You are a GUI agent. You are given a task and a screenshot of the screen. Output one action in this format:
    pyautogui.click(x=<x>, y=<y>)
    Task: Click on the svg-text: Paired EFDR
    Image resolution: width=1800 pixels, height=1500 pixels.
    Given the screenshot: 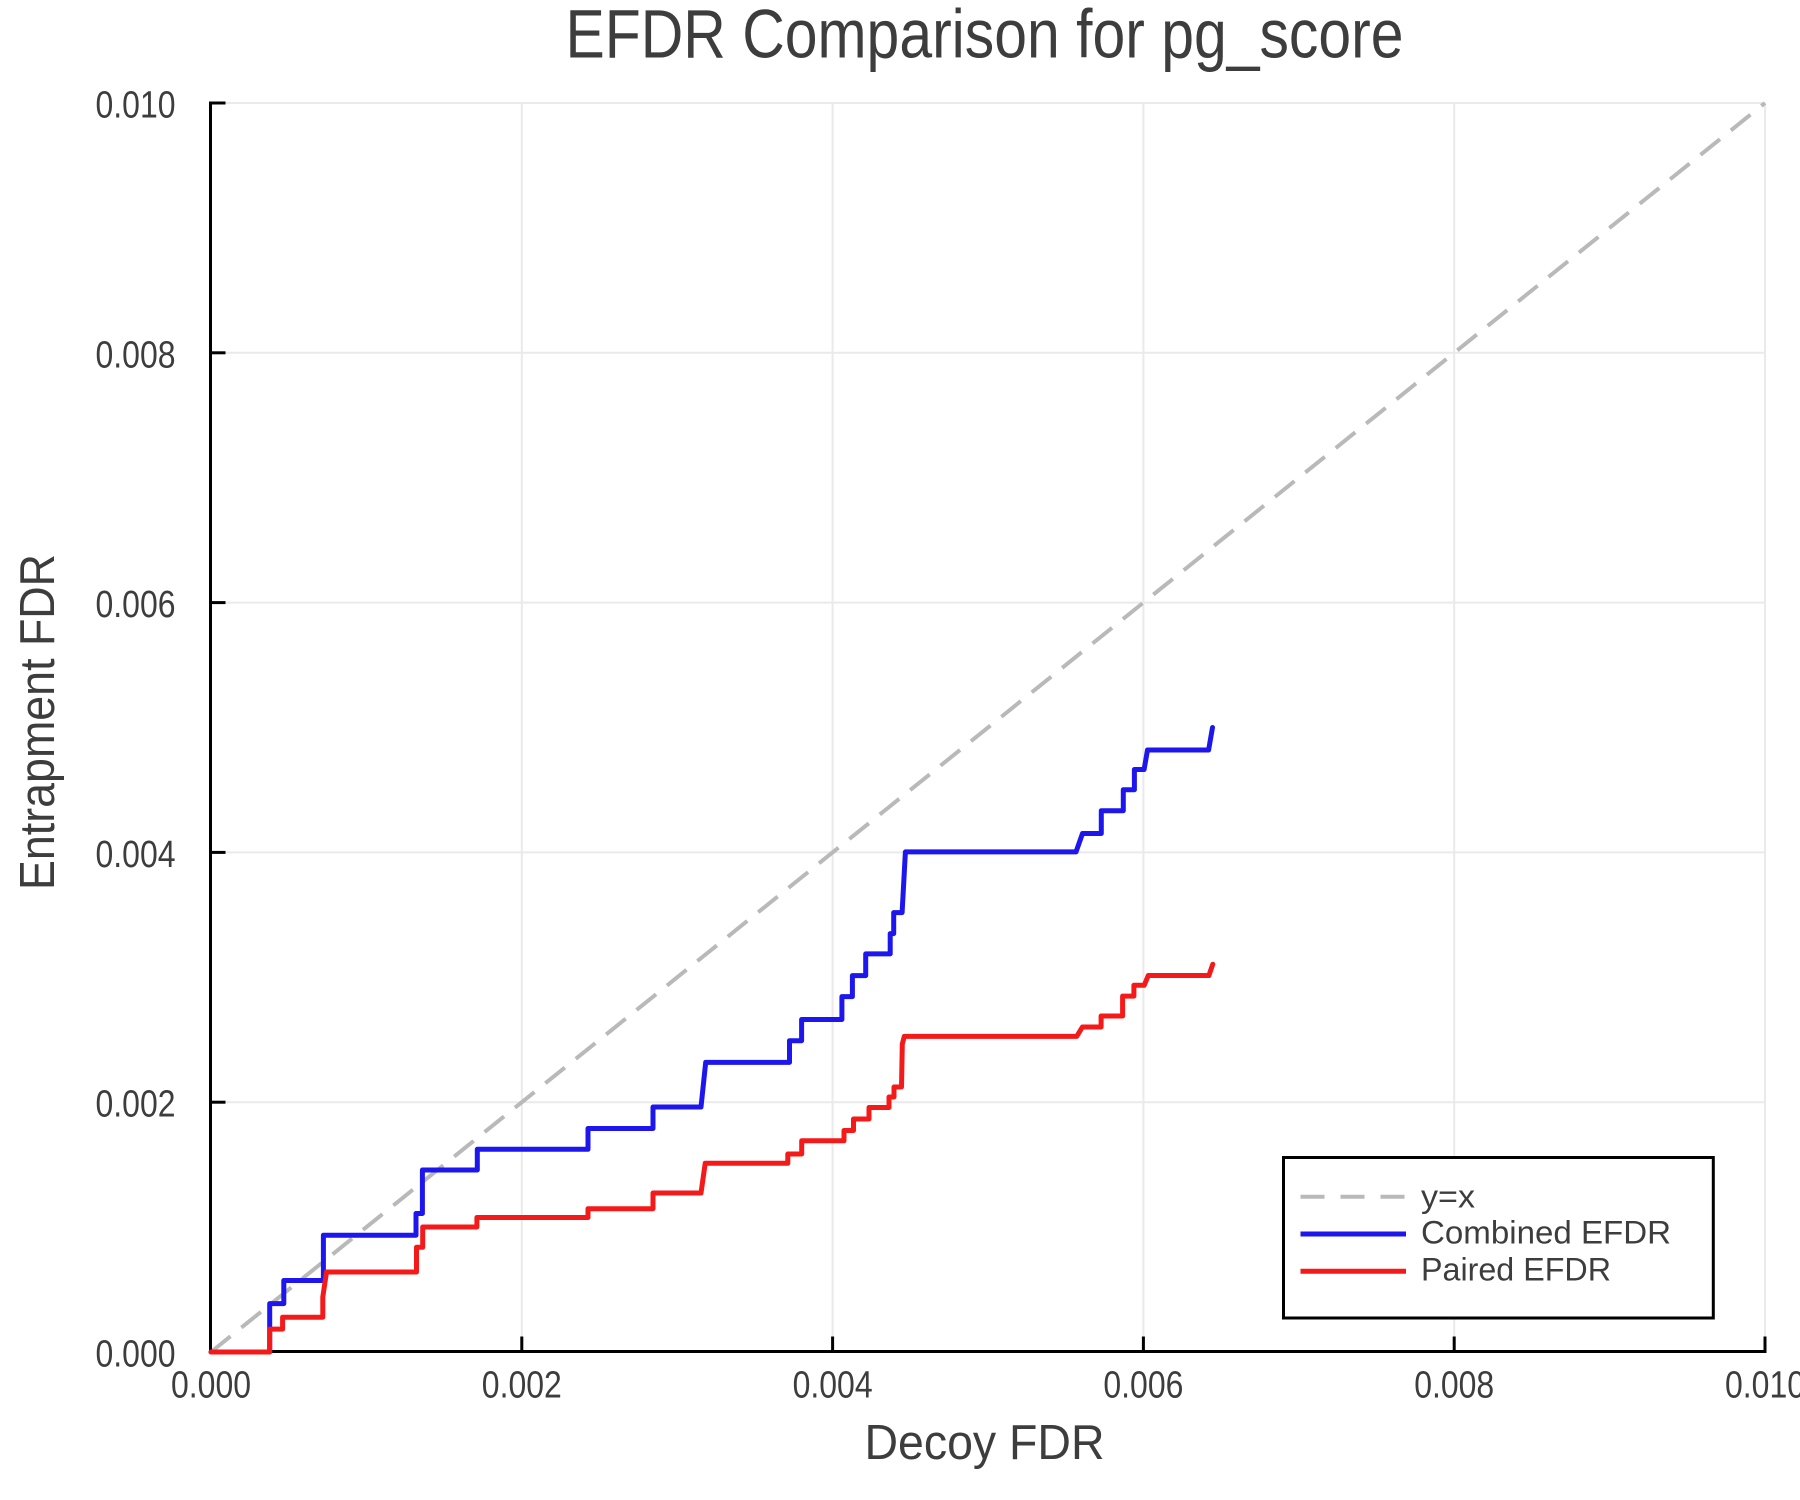 What is the action you would take?
    pyautogui.click(x=1516, y=1270)
    